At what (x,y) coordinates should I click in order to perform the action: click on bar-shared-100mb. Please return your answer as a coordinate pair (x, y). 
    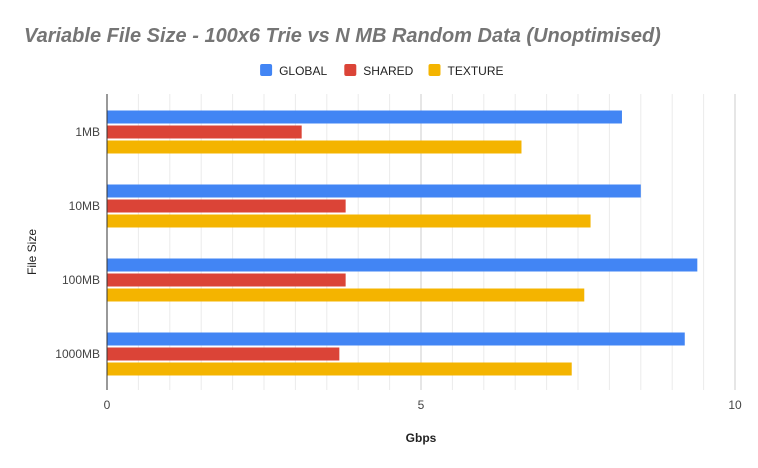
    Looking at the image, I should click on (226, 280).